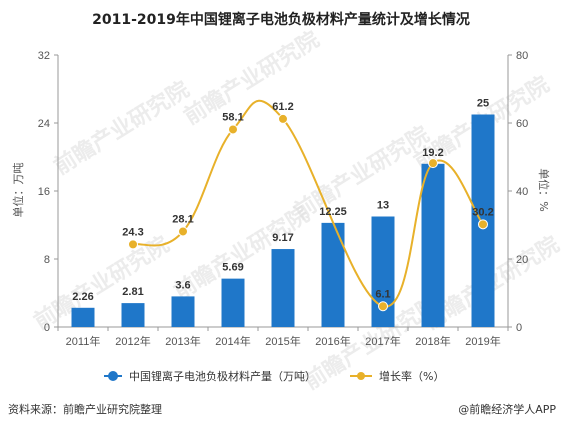 The image size is (562, 428). I want to click on x-tick-label: 2014年, so click(232, 341).